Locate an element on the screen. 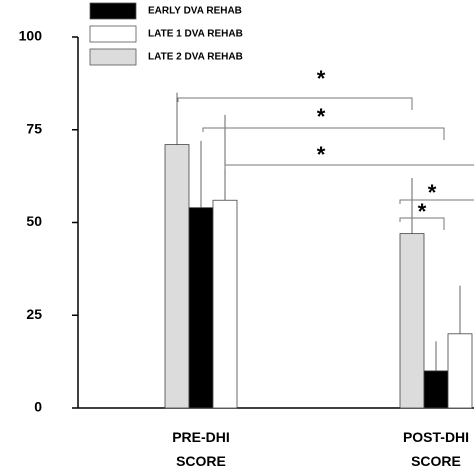 The image size is (474, 474). y-tick-label: 25 is located at coordinates (34, 314).